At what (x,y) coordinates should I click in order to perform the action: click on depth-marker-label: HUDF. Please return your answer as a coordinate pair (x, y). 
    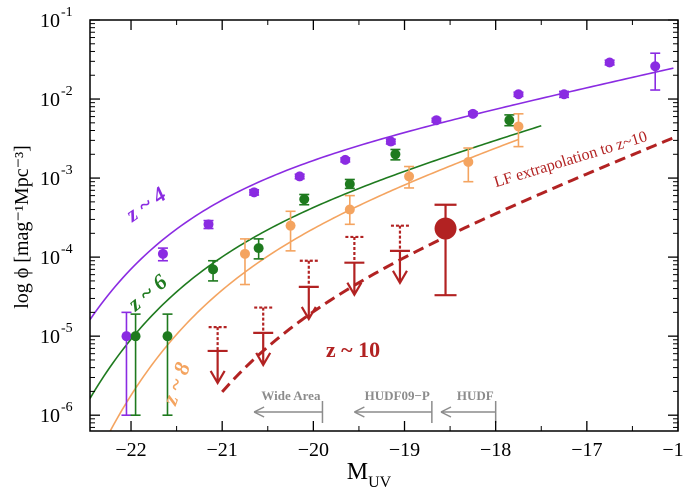
    Looking at the image, I should click on (475, 395).